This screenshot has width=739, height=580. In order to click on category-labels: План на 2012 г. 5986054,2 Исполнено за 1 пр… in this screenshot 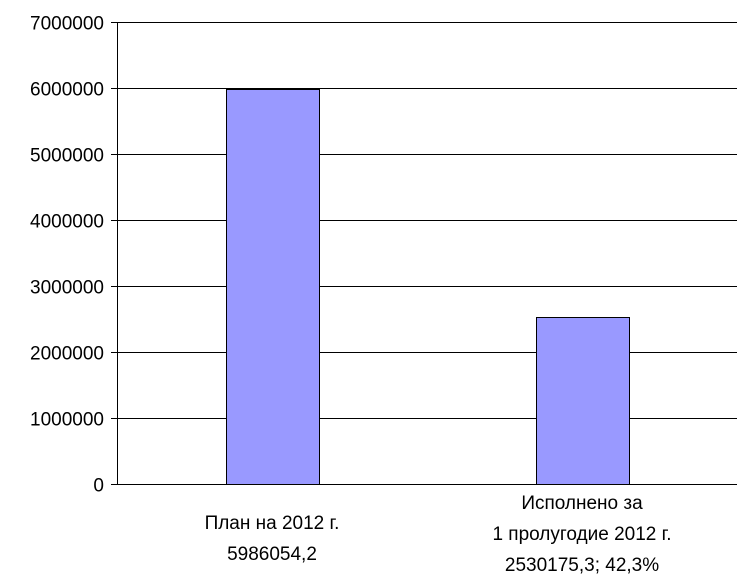, I will do `click(438, 534)`.